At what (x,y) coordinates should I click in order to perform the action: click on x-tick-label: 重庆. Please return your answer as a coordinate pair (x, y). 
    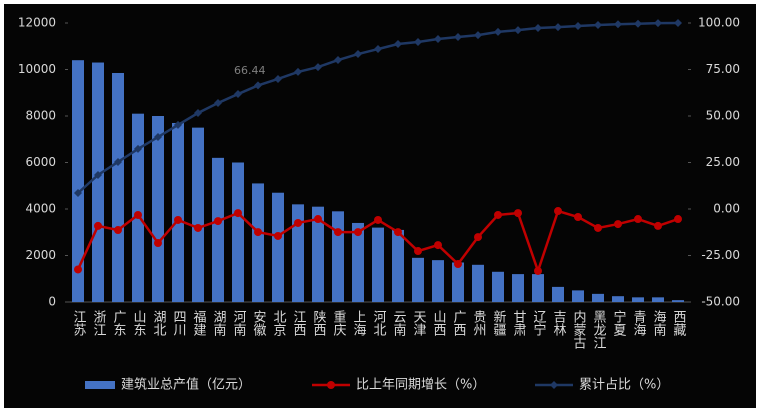
    Looking at the image, I should click on (339, 322).